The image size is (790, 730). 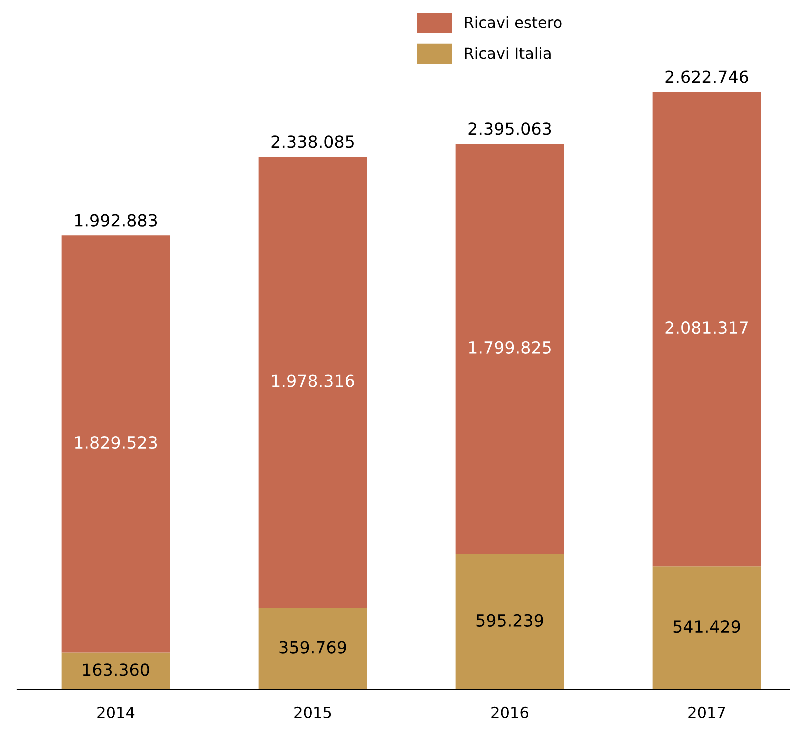 I want to click on legend-label: Ricavi estero, so click(x=513, y=22).